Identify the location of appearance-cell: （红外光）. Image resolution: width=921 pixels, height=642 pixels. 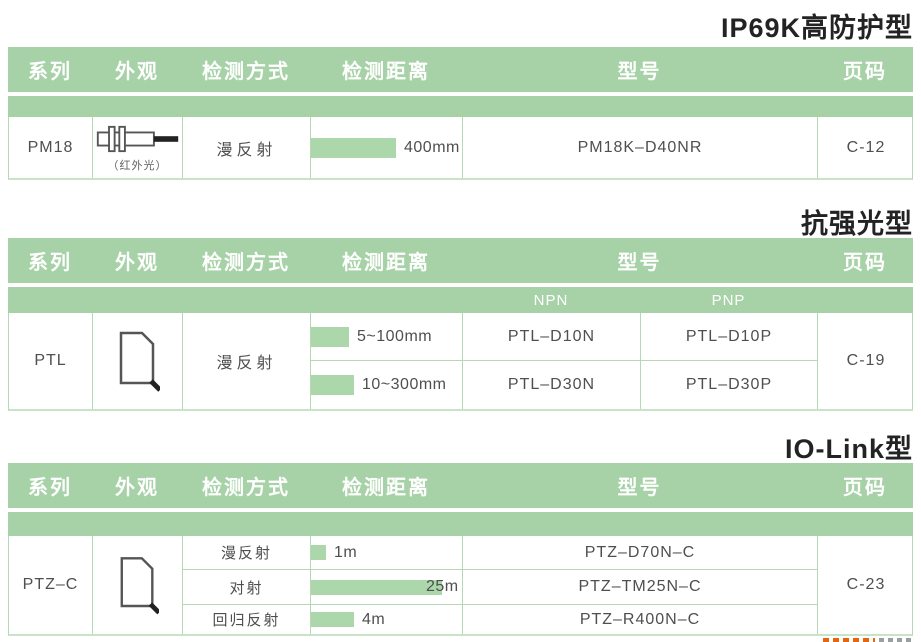
(138, 147).